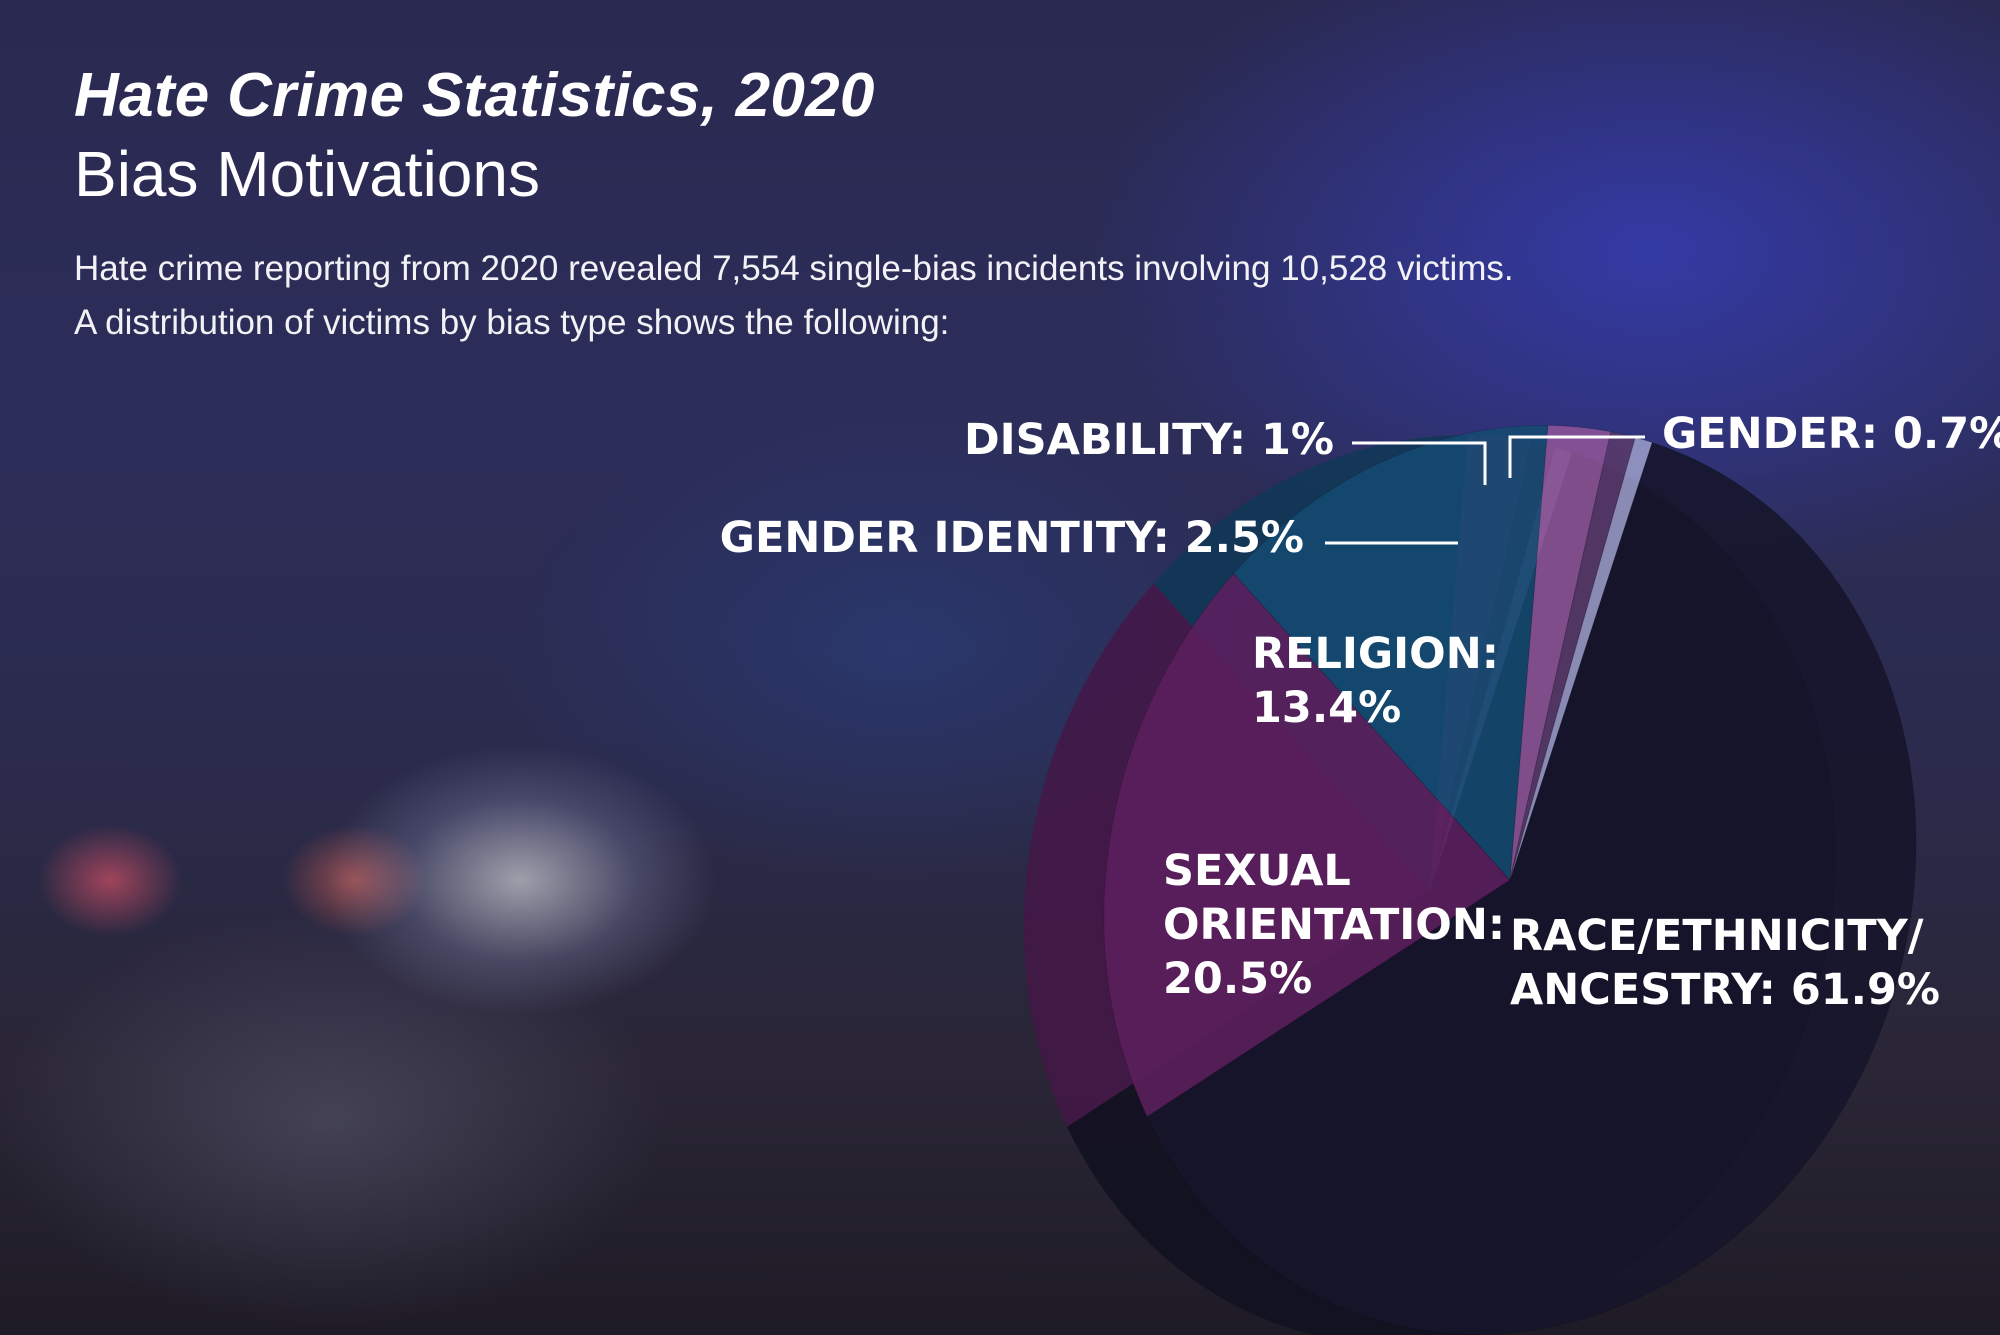 The height and width of the screenshot is (1335, 2000). I want to click on slice-label-line: ORIENTATION:, so click(1334, 925).